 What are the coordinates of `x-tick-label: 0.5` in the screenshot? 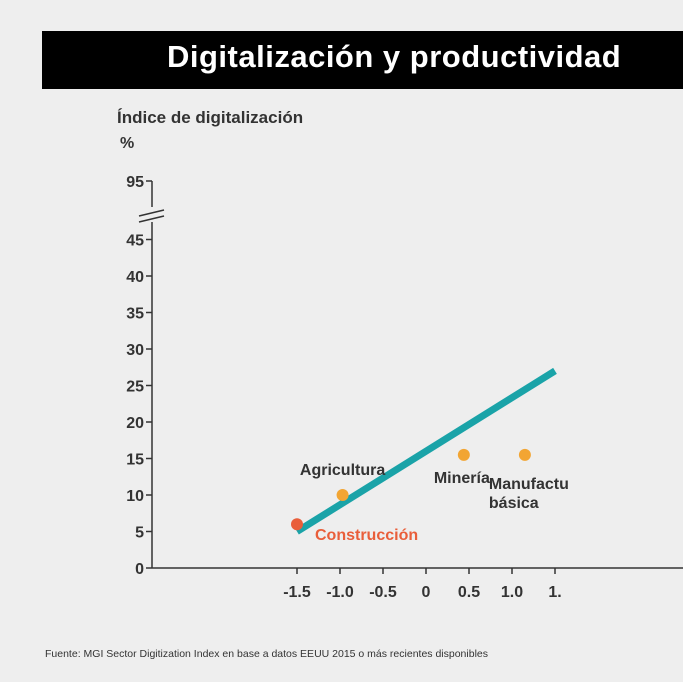 It's located at (469, 592).